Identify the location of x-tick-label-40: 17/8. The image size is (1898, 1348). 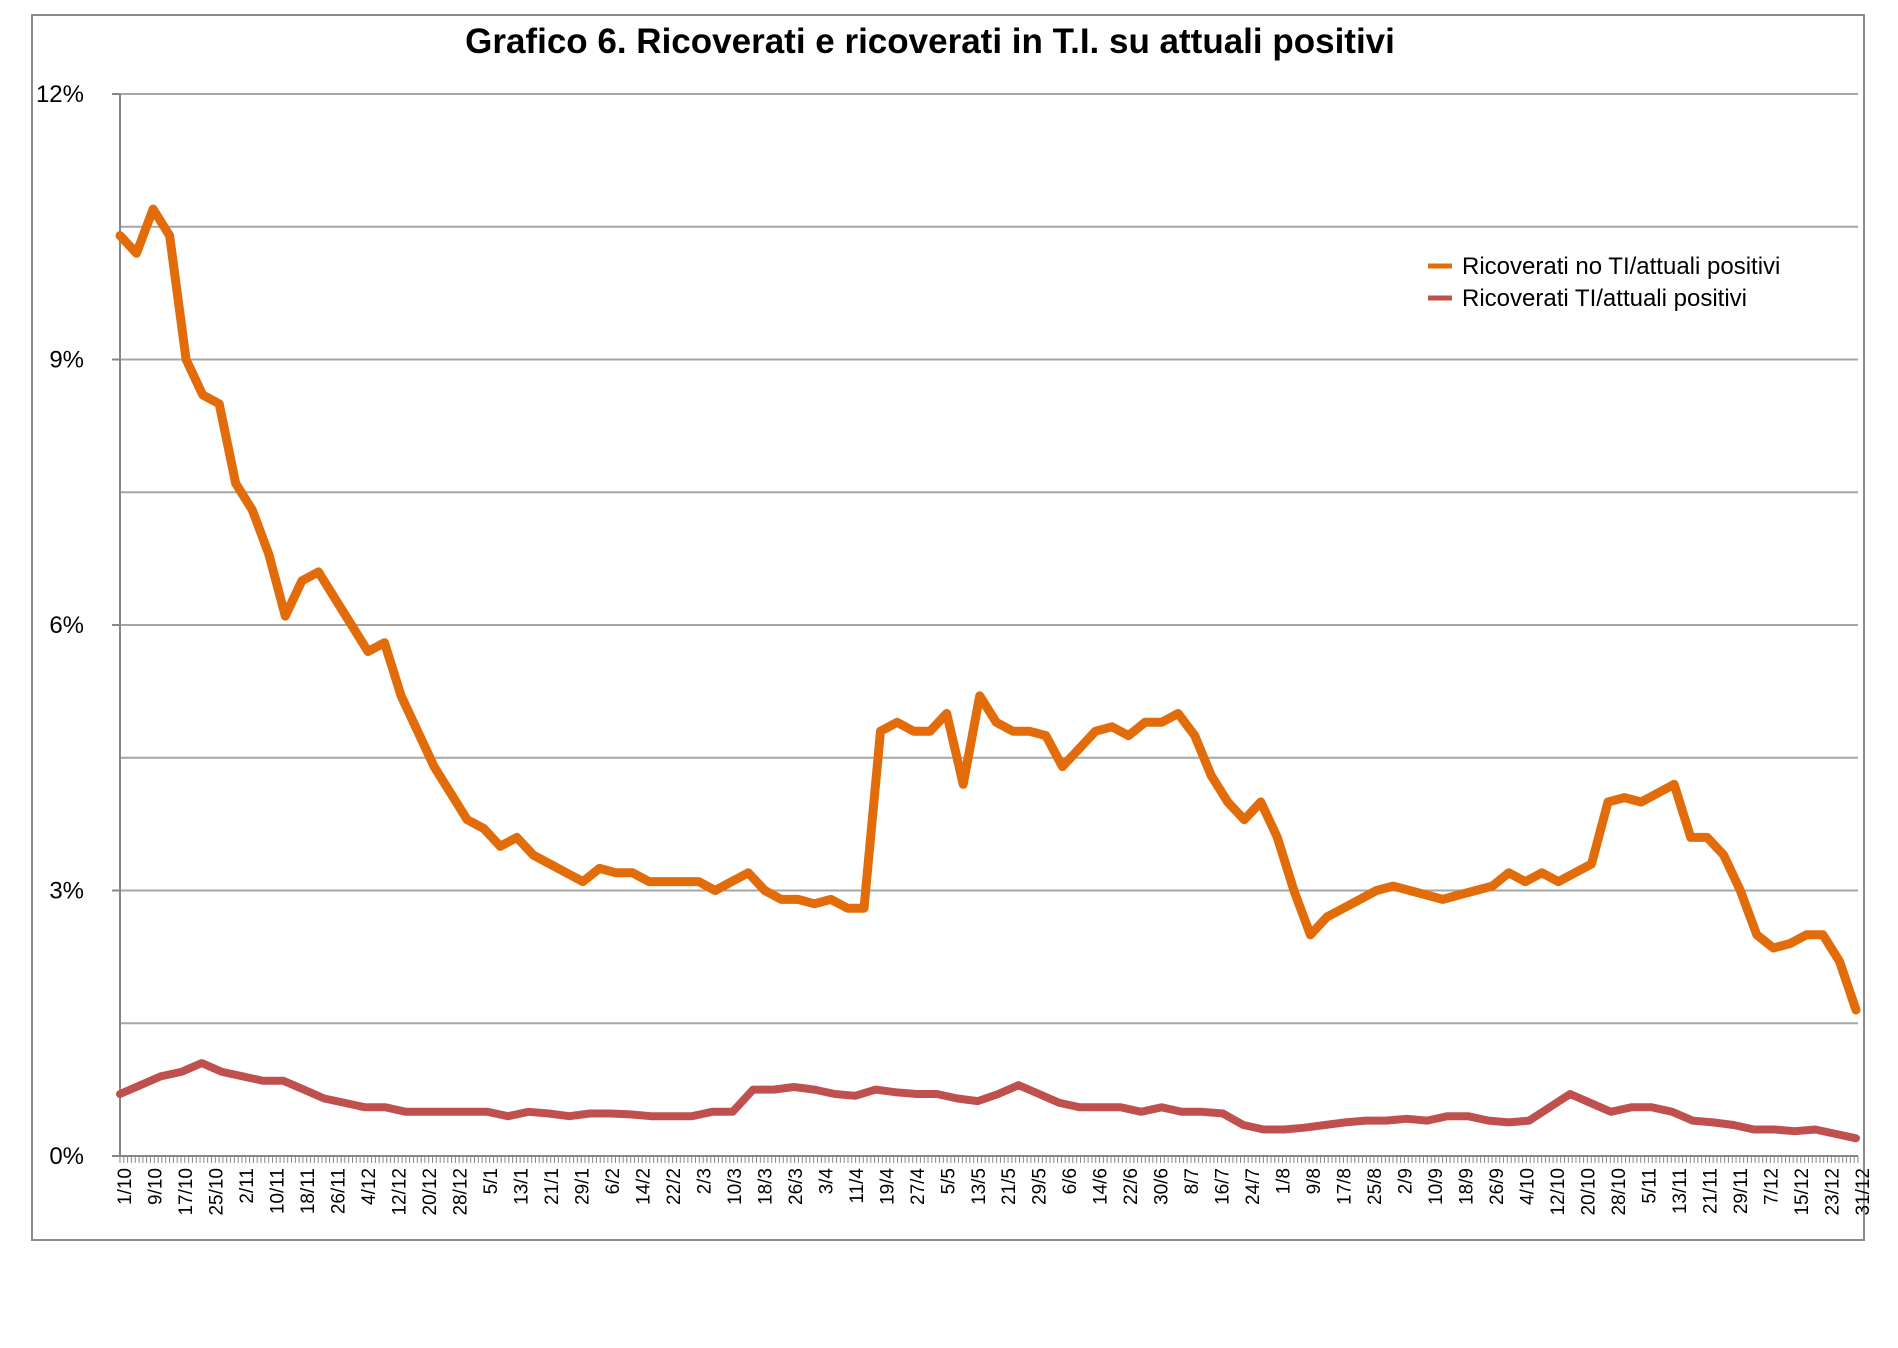
(1345, 1186).